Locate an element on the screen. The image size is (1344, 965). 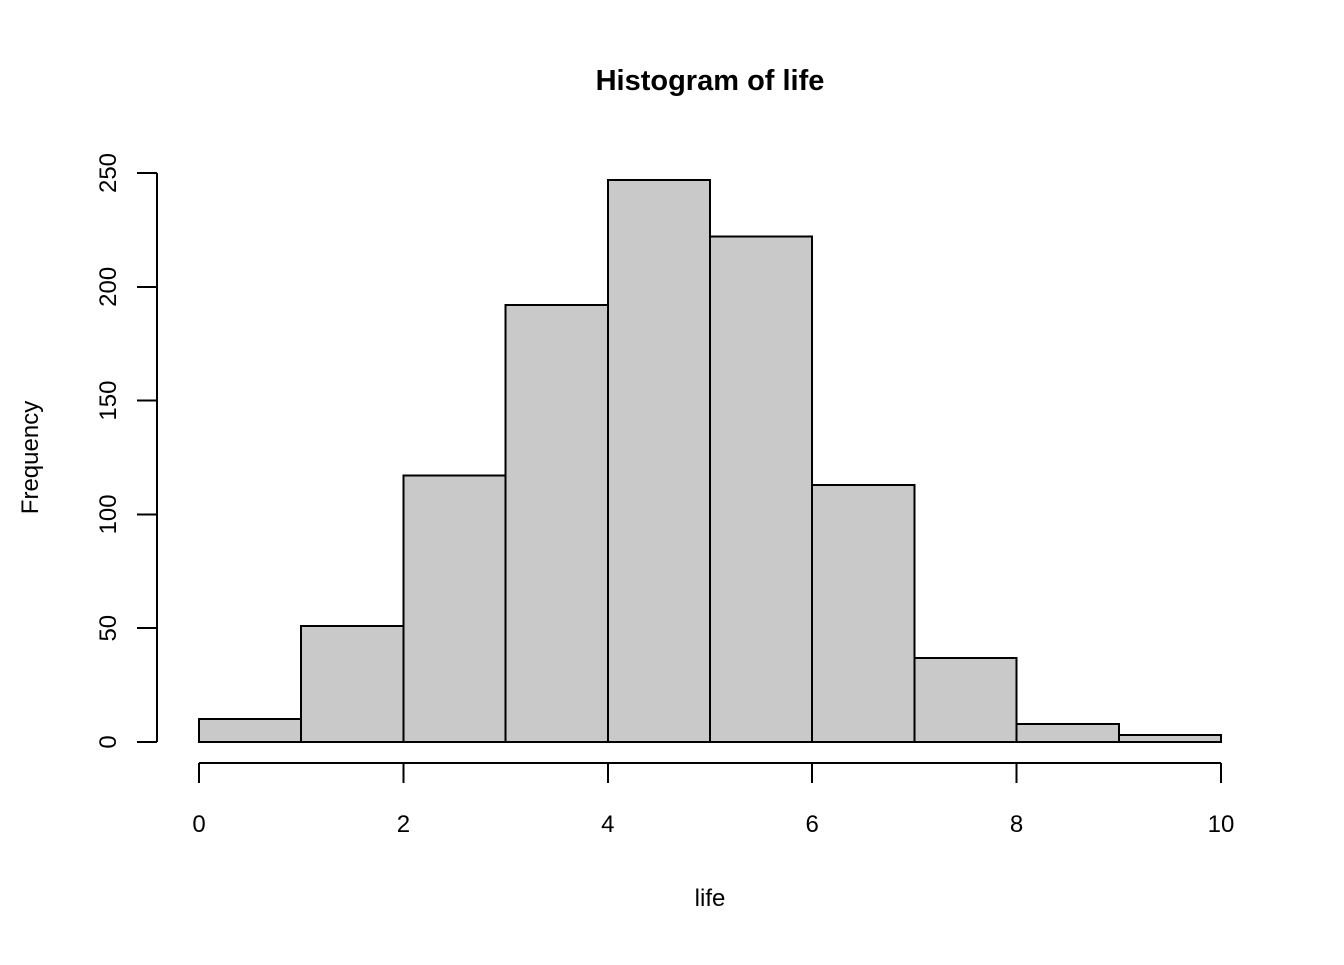
x-axis-tick-label: 6 is located at coordinates (812, 824).